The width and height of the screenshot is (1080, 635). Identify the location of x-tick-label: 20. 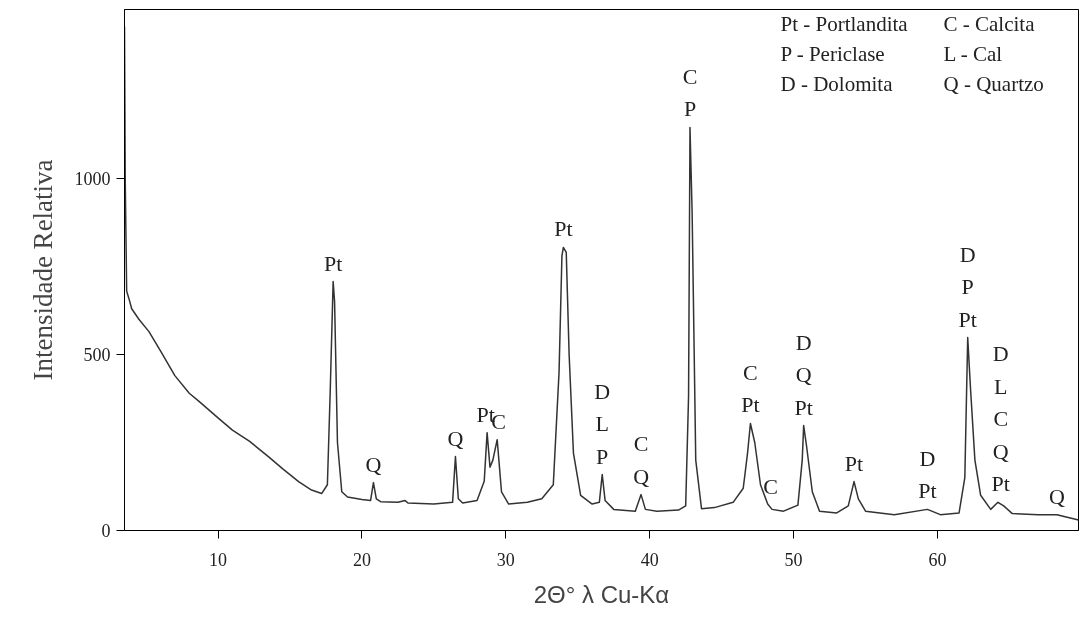
(361, 559).